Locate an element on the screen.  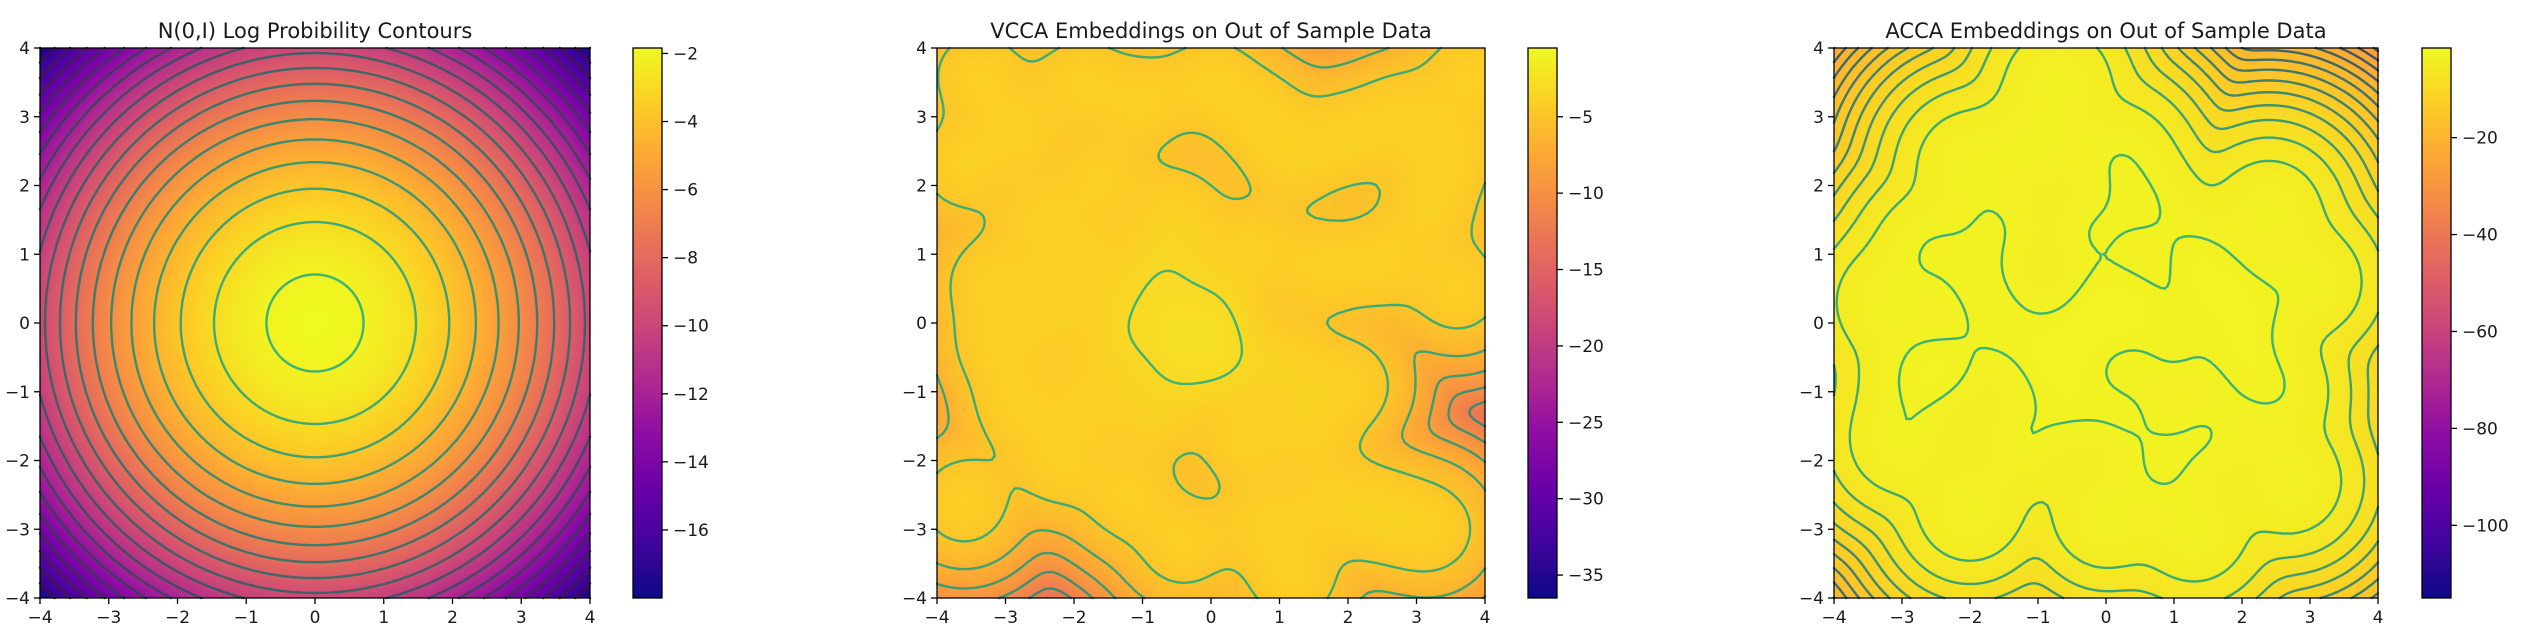
chart-title: ACCA Embeddings on Out of Sample Data is located at coordinates (2105, 31).